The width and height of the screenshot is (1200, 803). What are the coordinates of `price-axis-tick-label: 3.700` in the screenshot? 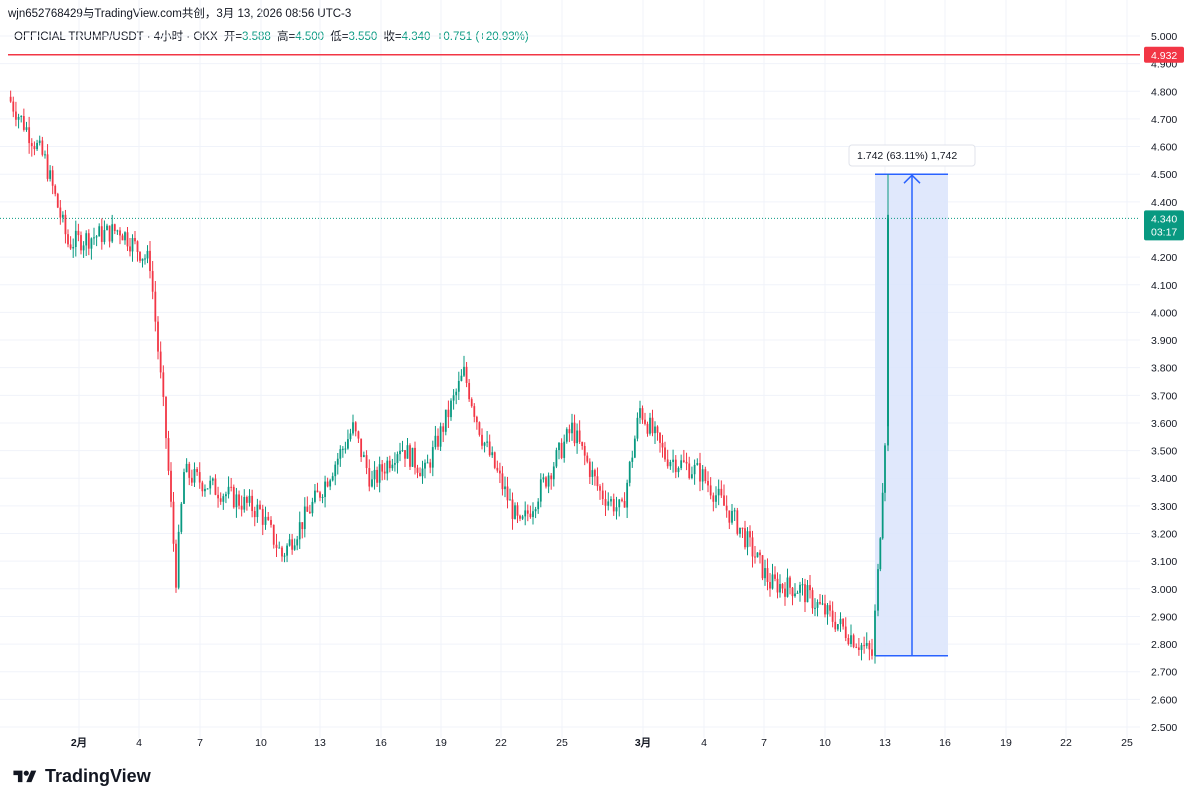 It's located at (1164, 396).